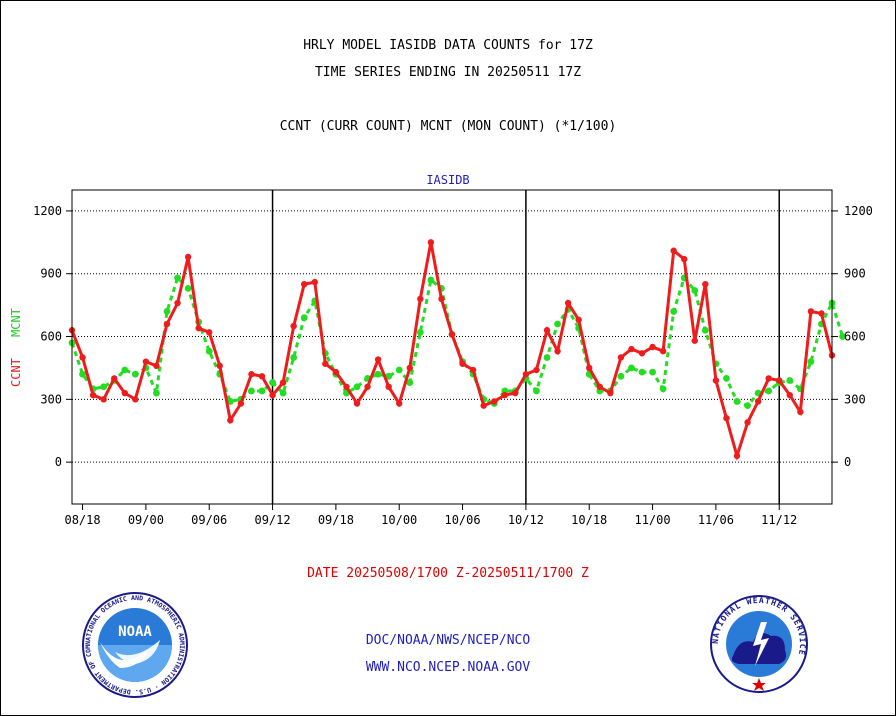 The image size is (896, 716). I want to click on panel-title: IASIDB, so click(447, 180).